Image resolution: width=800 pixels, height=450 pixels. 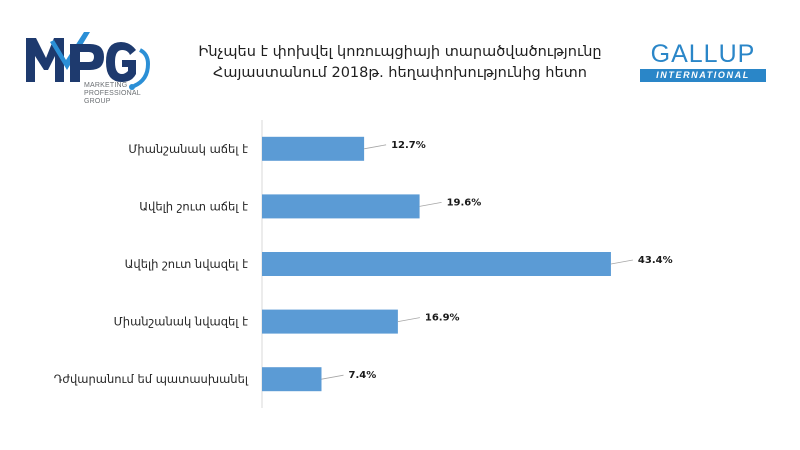 I want to click on gallup-logo-subtitle: INTERNATIONAL, so click(x=703, y=75).